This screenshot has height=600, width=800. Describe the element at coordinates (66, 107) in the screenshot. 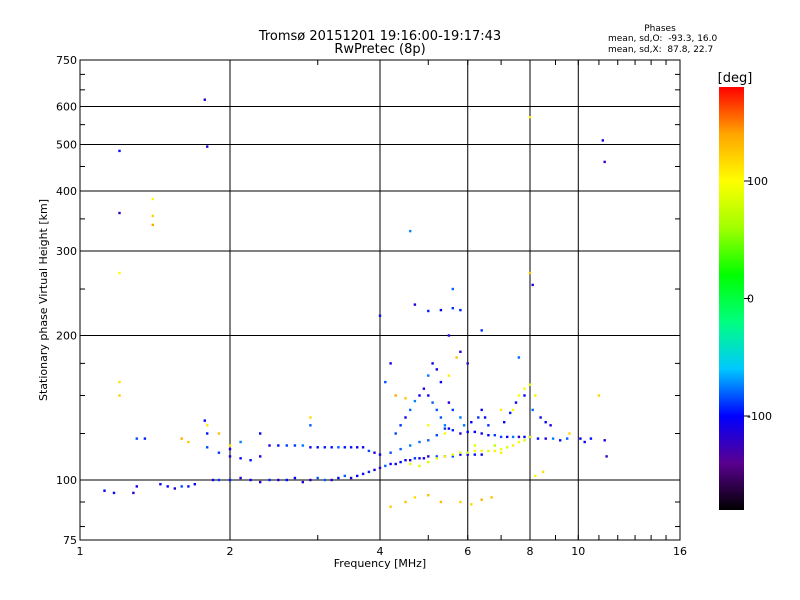

I see `y-tick-label: 600` at that location.